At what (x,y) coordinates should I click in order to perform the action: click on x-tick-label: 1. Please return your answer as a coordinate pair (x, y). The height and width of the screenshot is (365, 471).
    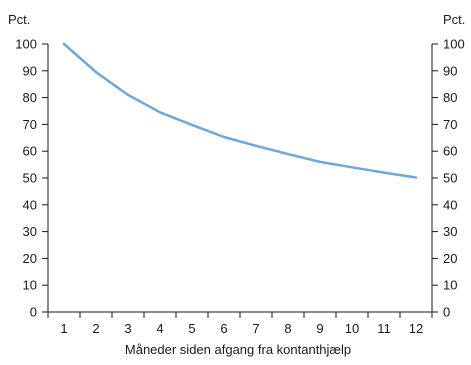
    Looking at the image, I should click on (63, 328).